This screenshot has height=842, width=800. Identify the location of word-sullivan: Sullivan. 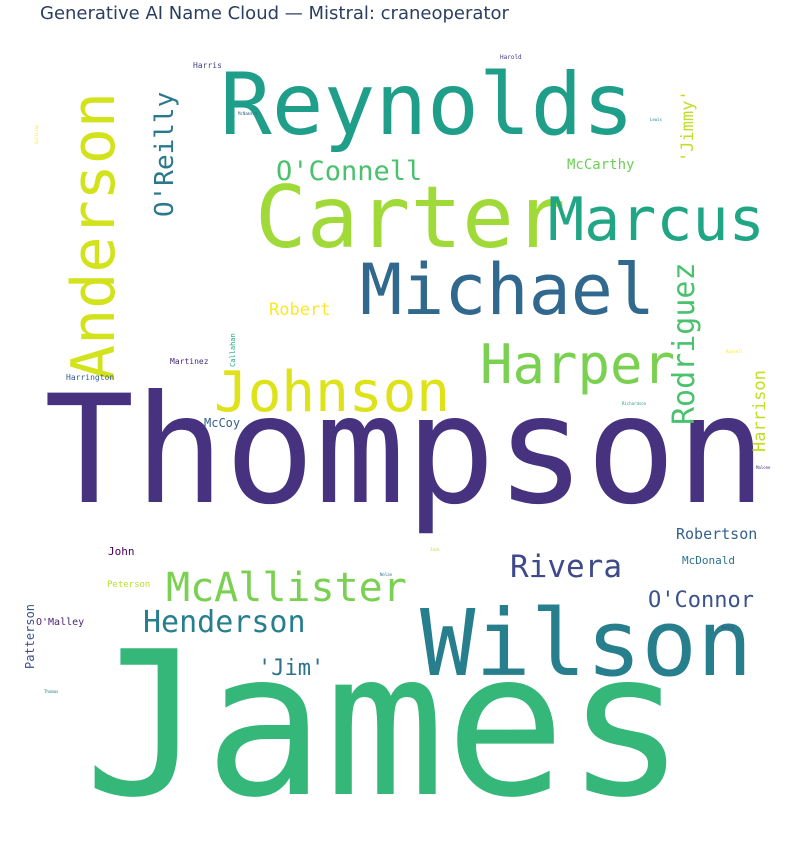
(36, 134).